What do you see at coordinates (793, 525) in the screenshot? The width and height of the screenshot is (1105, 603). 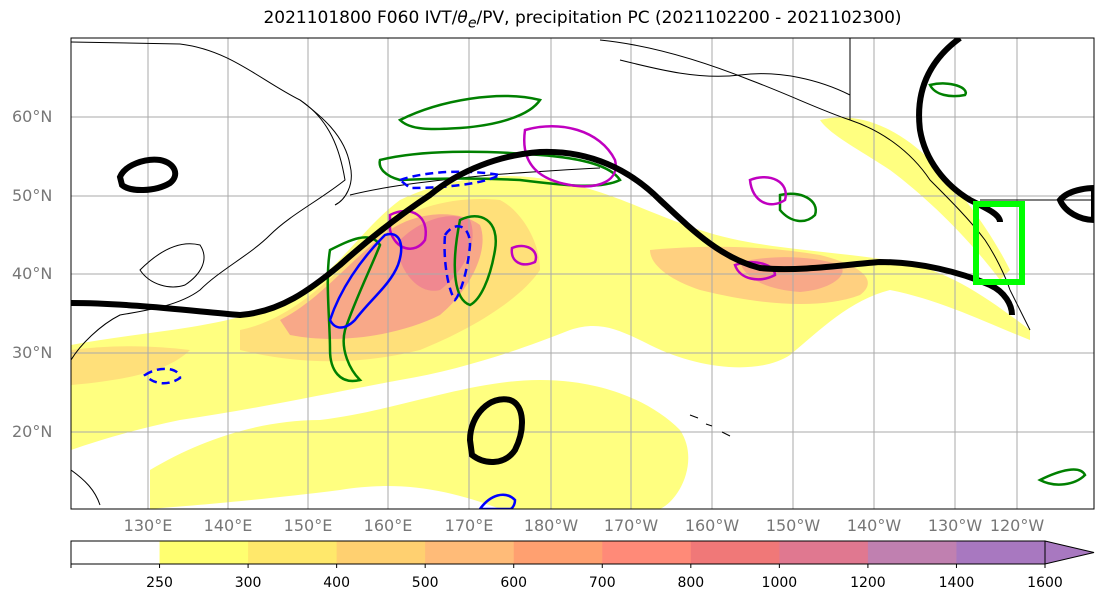 I see `lon-label: 150°W` at bounding box center [793, 525].